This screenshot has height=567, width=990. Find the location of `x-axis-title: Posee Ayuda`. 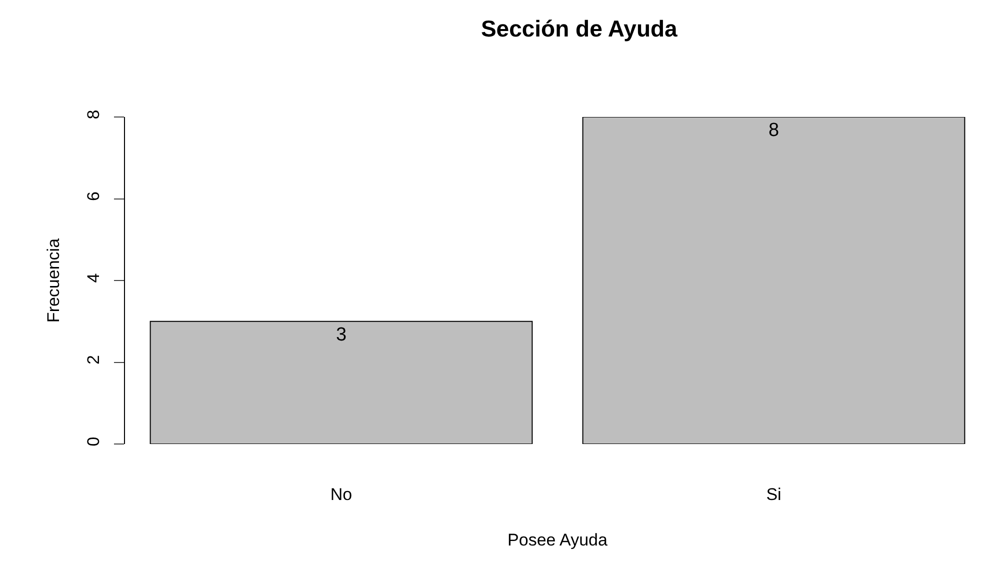

x-axis-title: Posee Ayuda is located at coordinates (558, 540).